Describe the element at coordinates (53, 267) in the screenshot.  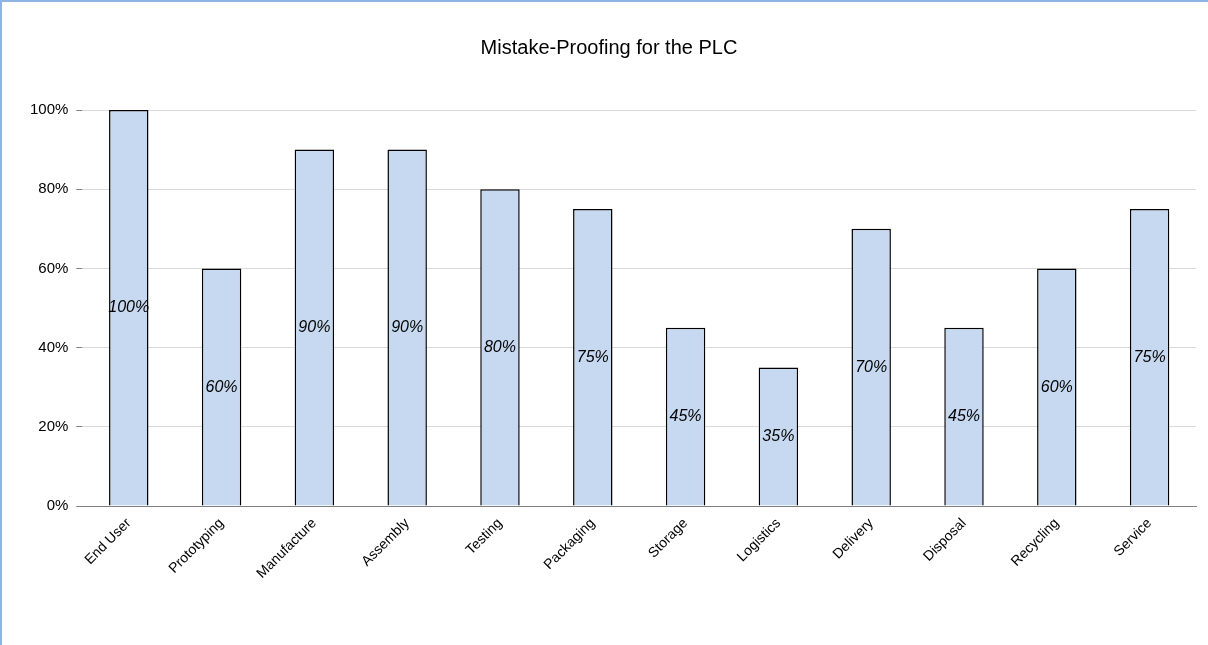
I see `y-tick-label: 60%` at that location.